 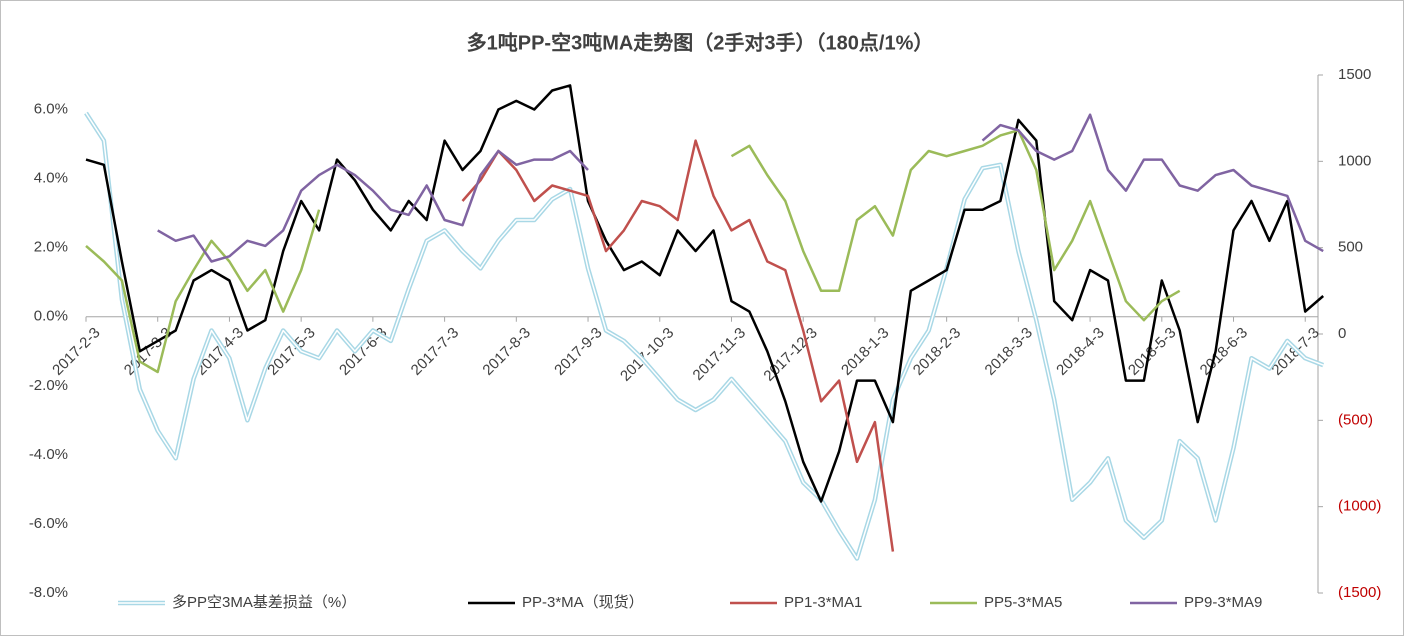 I want to click on y2-tick-label: 500, so click(x=1350, y=247).